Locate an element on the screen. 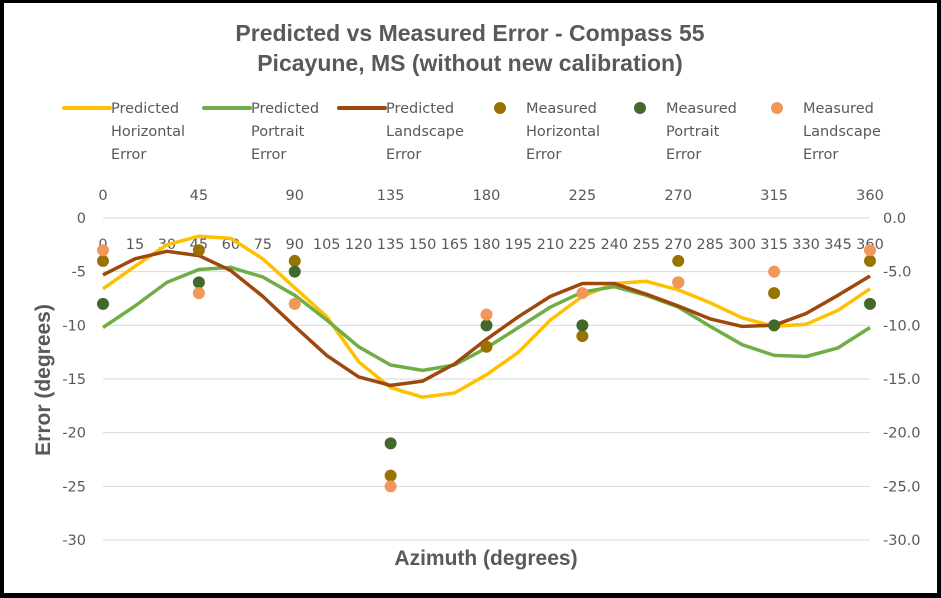 Image resolution: width=941 pixels, height=598 pixels. x-axis-title: Azimuth (degrees) is located at coordinates (485, 558).